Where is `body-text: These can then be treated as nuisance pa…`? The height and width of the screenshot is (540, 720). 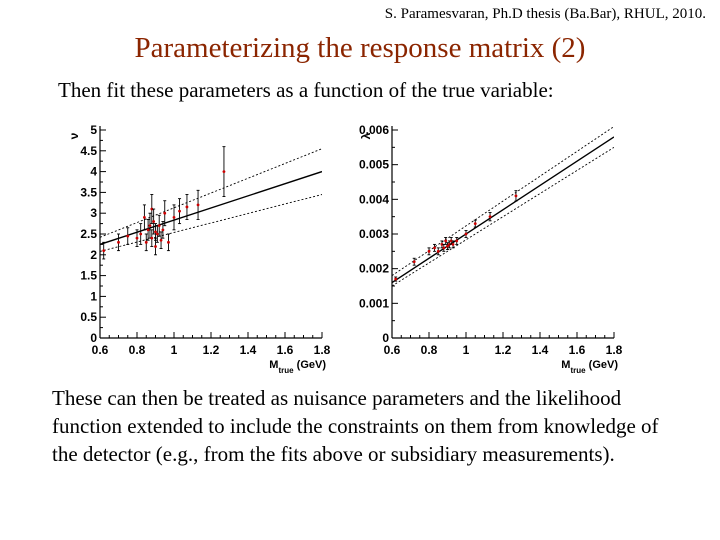
body-text: These can then be treated as nuisance pa… is located at coordinates (355, 426).